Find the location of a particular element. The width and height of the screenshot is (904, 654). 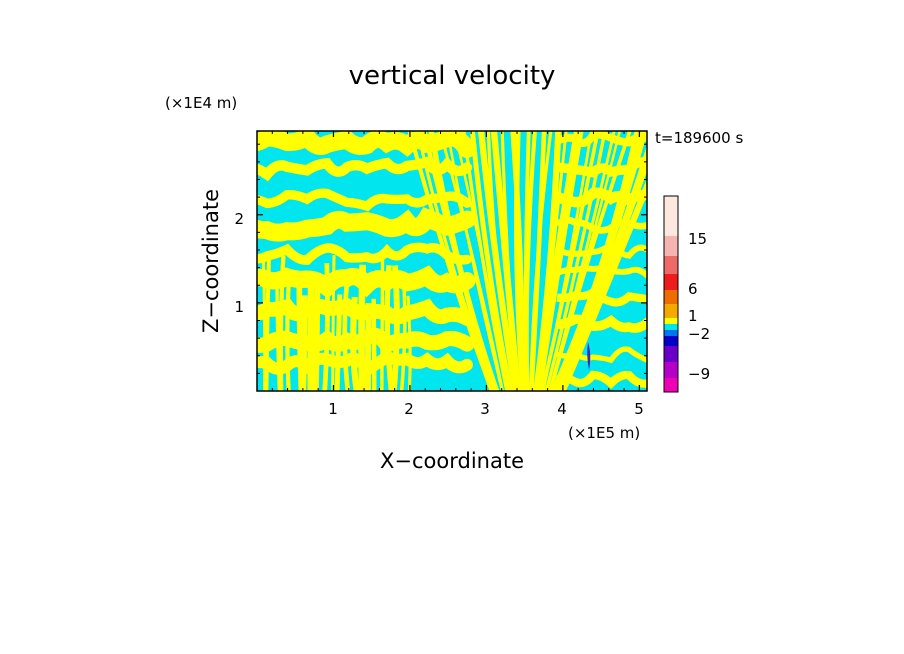

y-tick-label: 2 is located at coordinates (239, 219).